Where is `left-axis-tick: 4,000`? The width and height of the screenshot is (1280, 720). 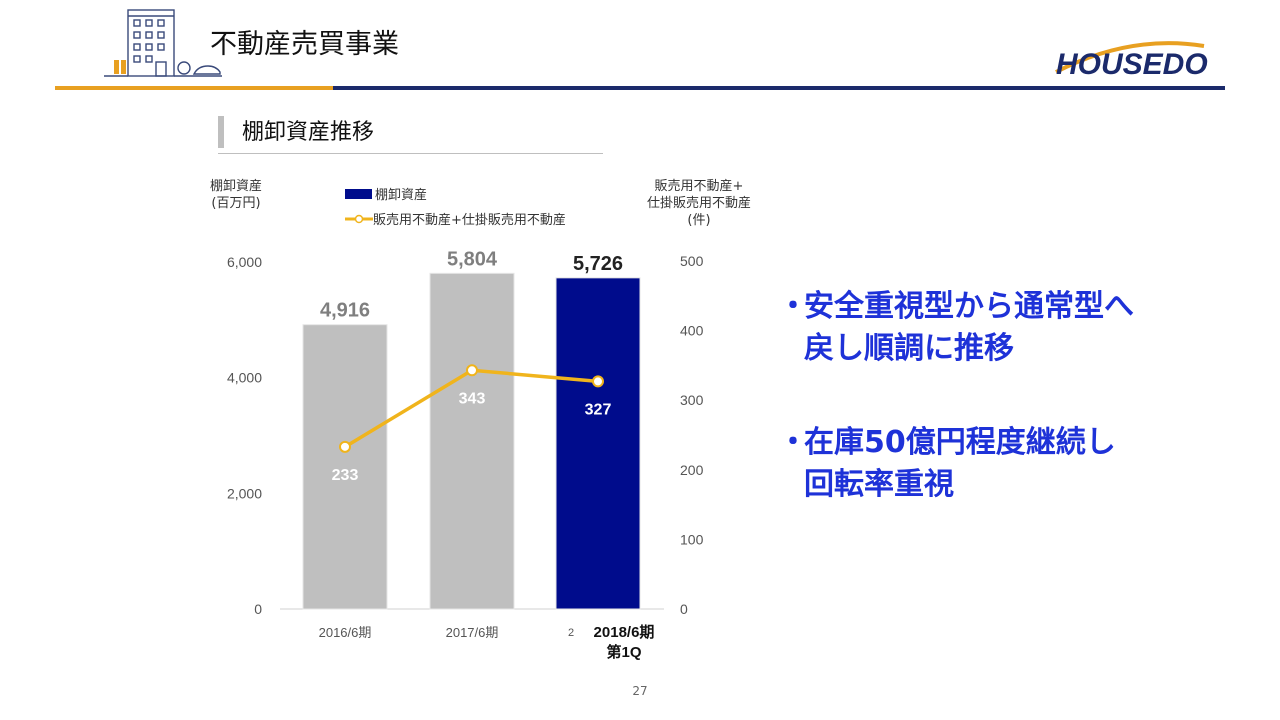 left-axis-tick: 4,000 is located at coordinates (244, 378).